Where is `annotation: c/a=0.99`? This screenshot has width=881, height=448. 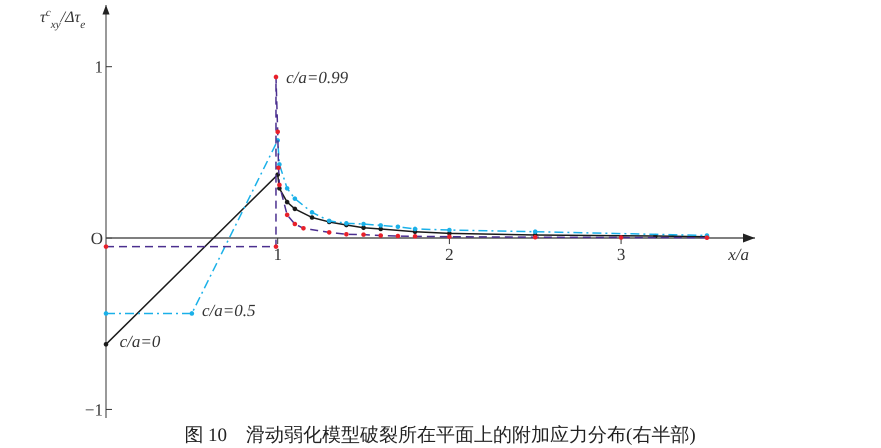
annotation: c/a=0.99 is located at coordinates (317, 77).